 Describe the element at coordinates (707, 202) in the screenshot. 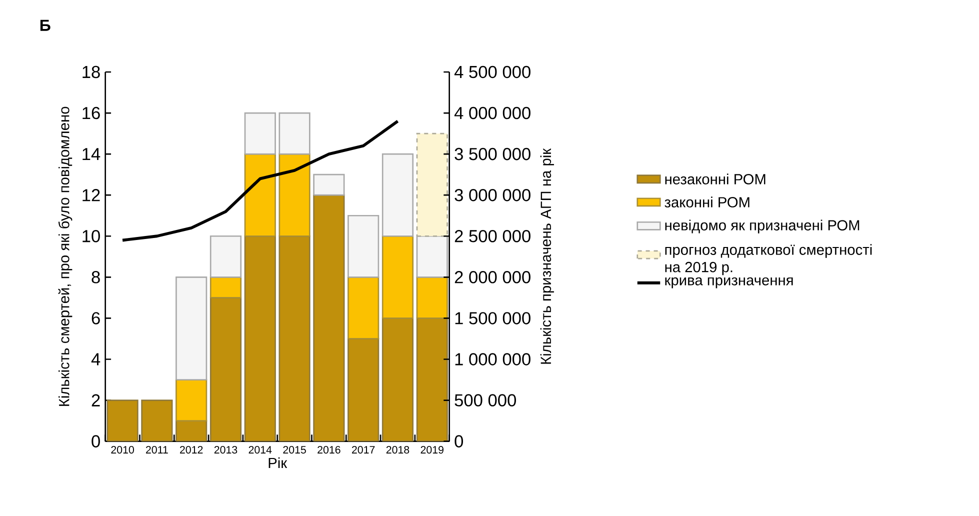

I see `legend-label: законні РОМ` at that location.